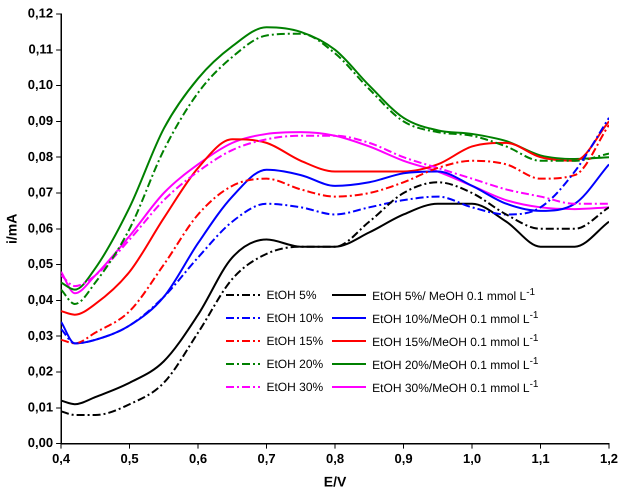 The image size is (639, 495). What do you see at coordinates (41, 371) in the screenshot?
I see `y-tick-label: 0,02` at bounding box center [41, 371].